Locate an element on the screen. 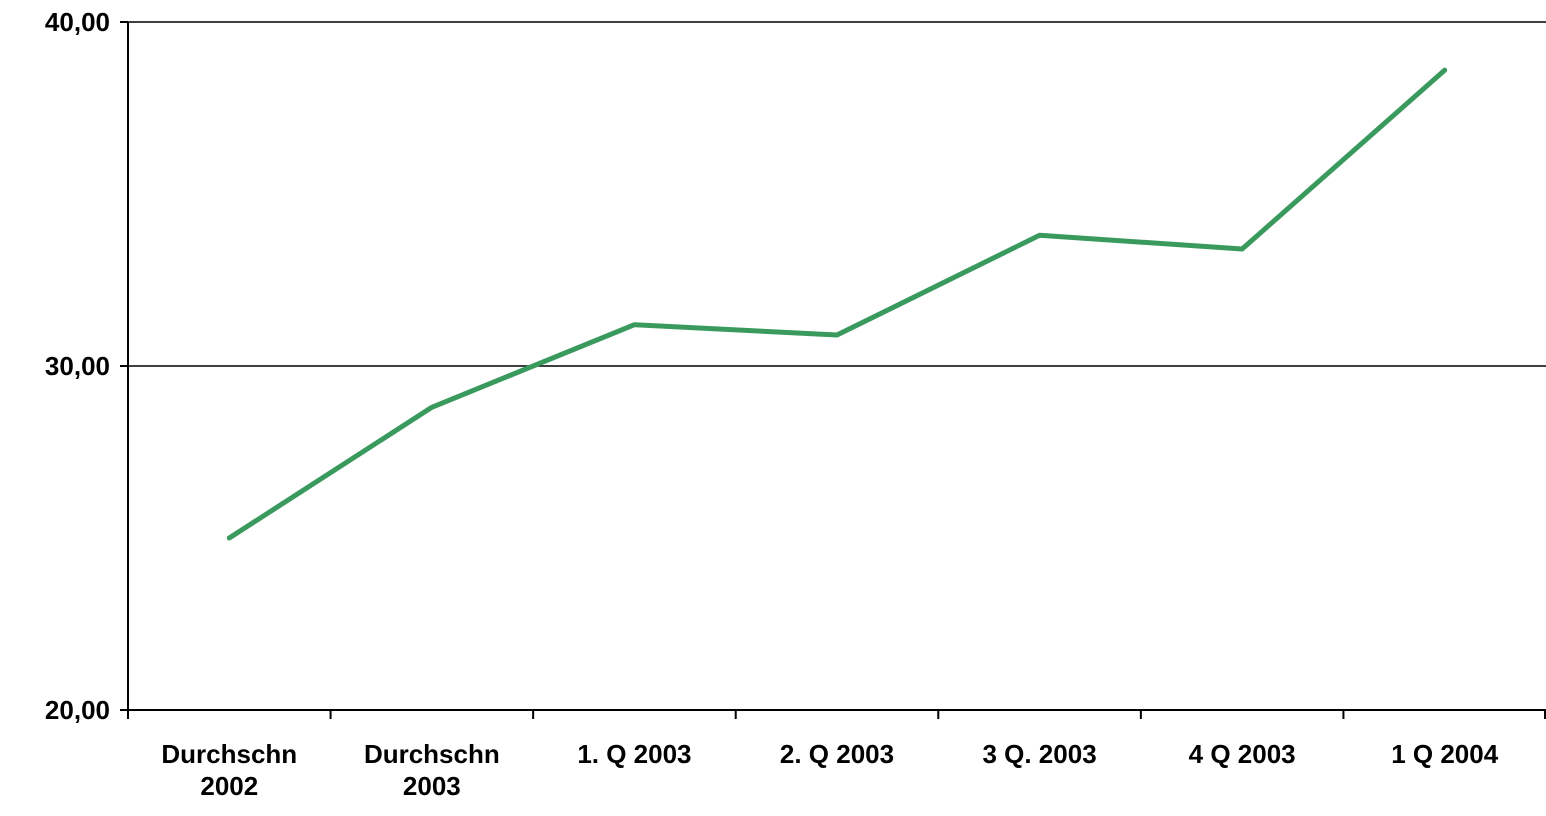 The height and width of the screenshot is (816, 1546). y-tick-label: 20,00 is located at coordinates (77, 710).